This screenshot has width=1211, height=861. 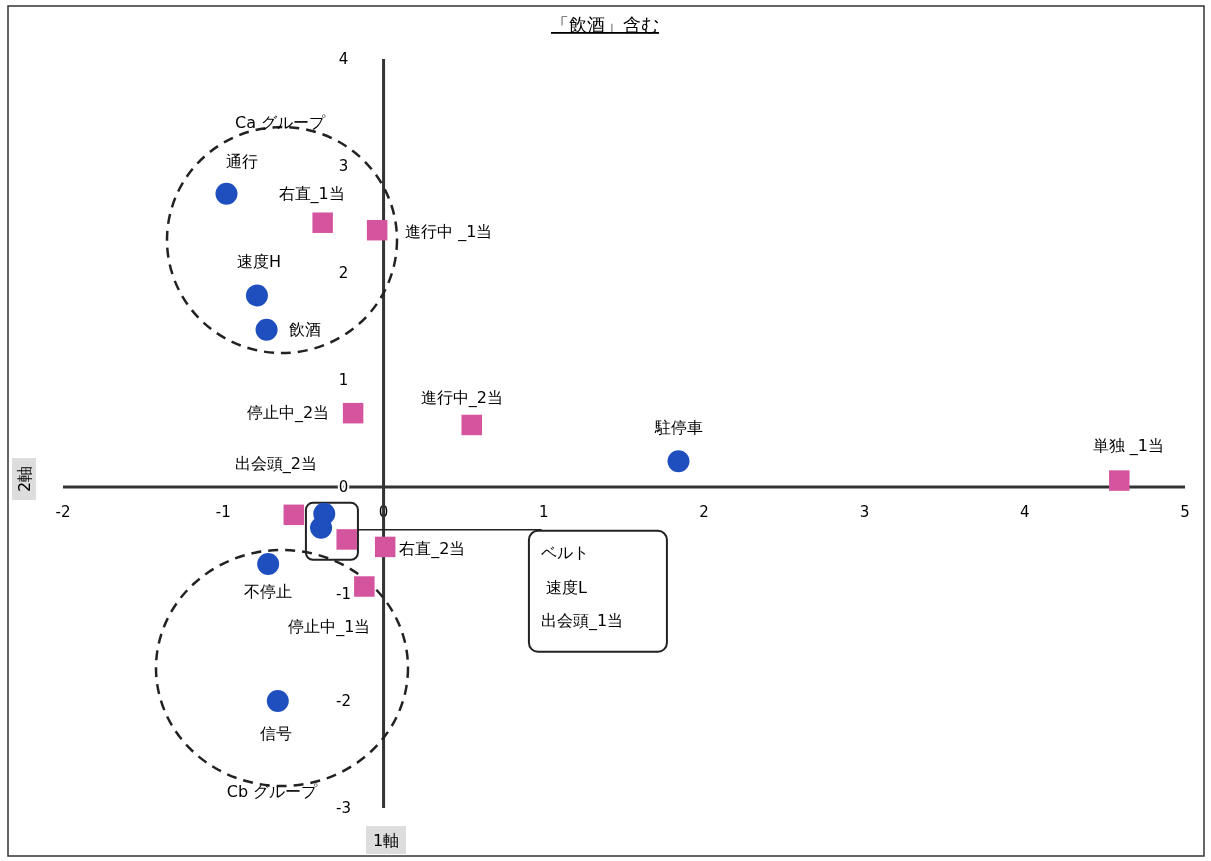 I want to click on annotation: 速度L, so click(x=566, y=587).